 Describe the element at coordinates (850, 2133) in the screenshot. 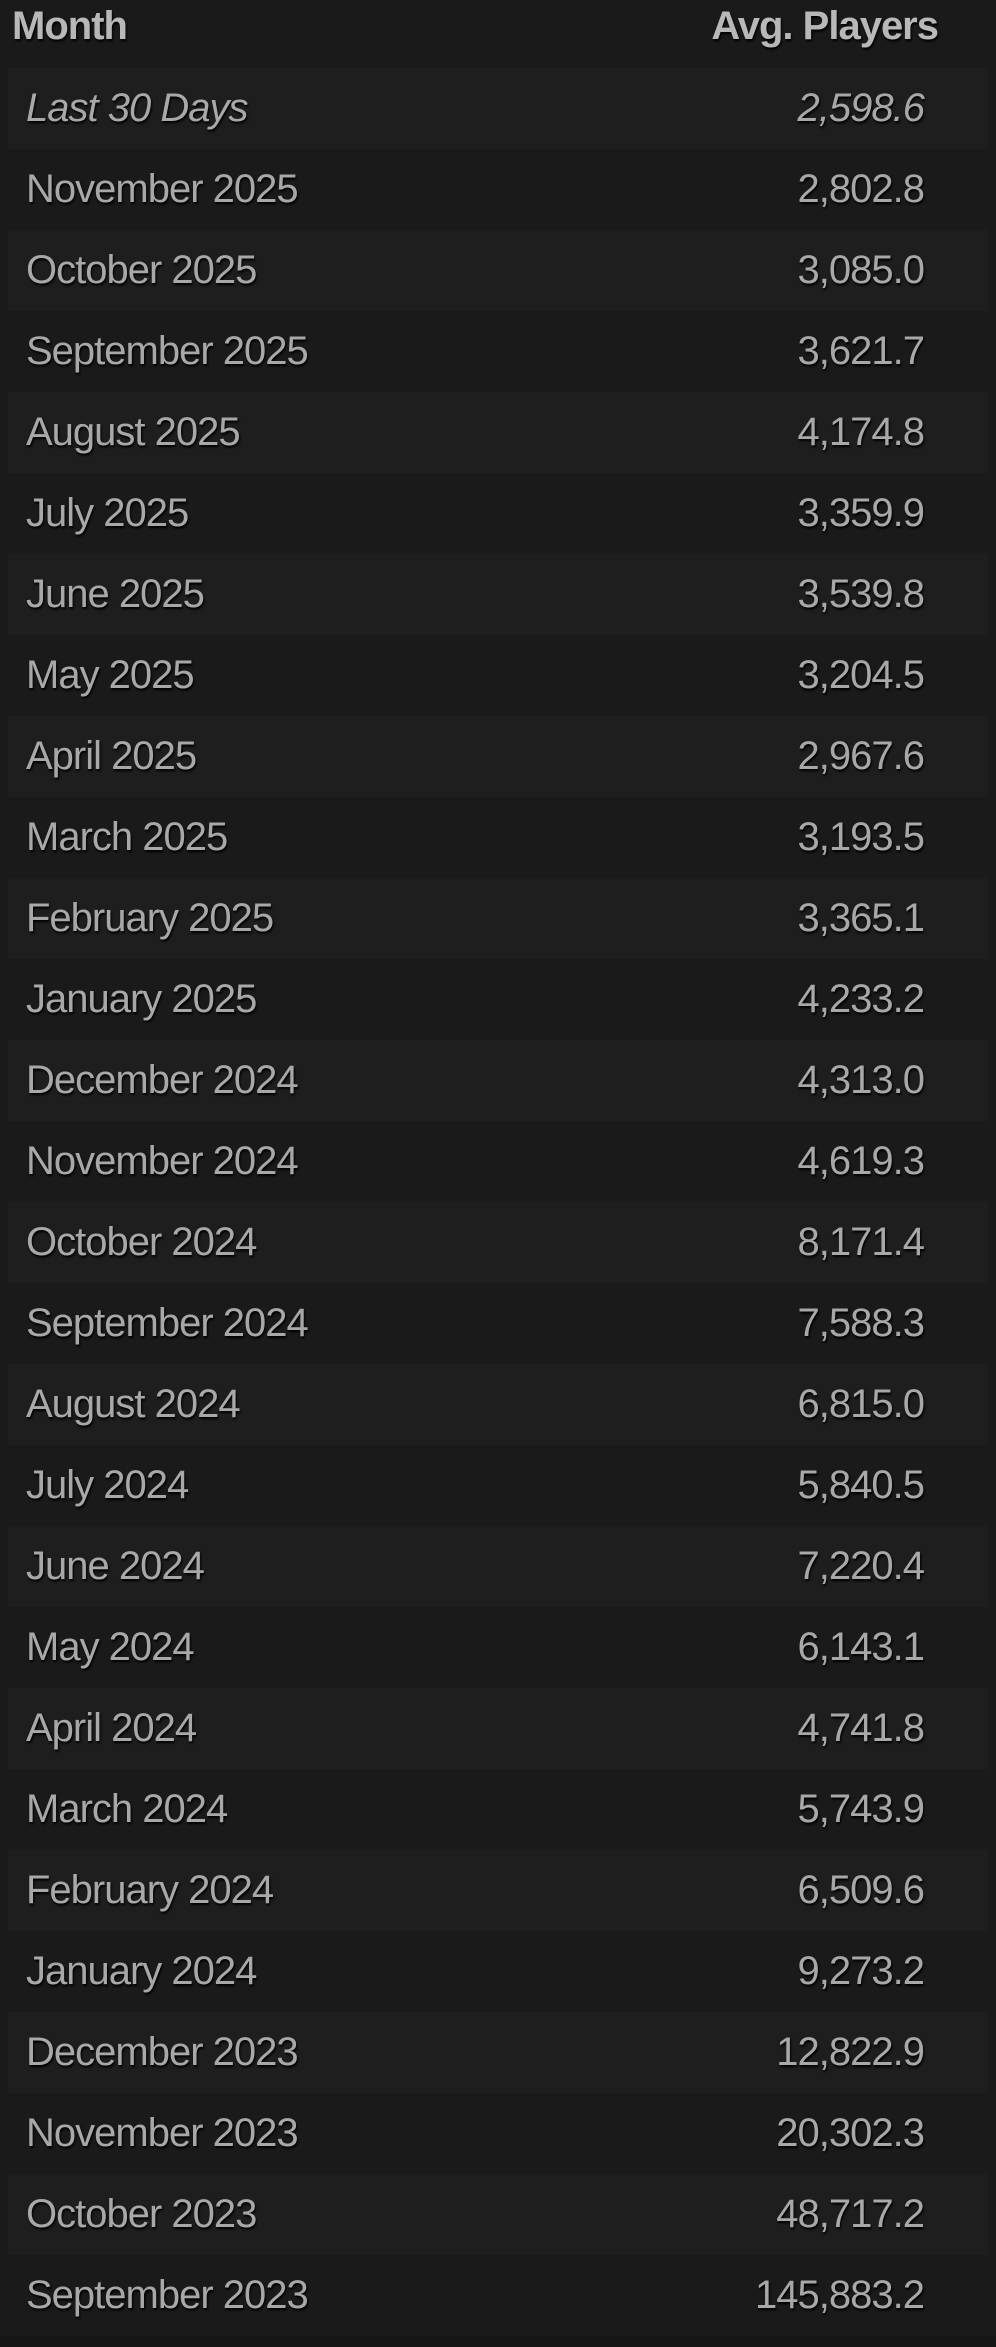

I see `avg-players-cell: 20,302.3` at that location.